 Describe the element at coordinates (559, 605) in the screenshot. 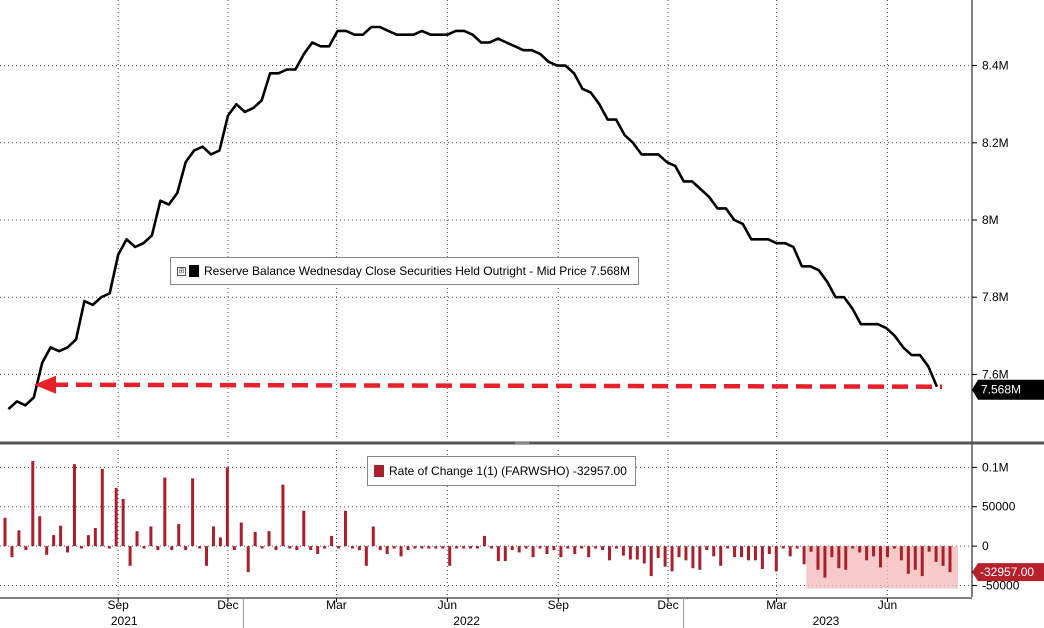

I see `x-month-label: Sep` at that location.